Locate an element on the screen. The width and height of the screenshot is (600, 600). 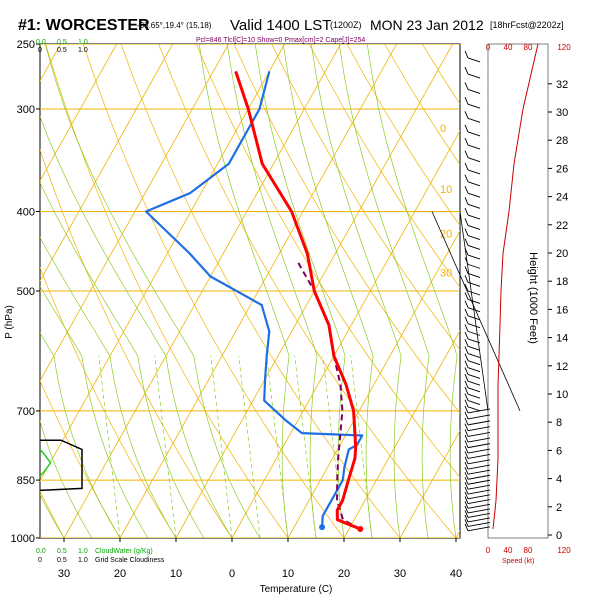
surface-dewpoint-dot is located at coordinates (322, 527).